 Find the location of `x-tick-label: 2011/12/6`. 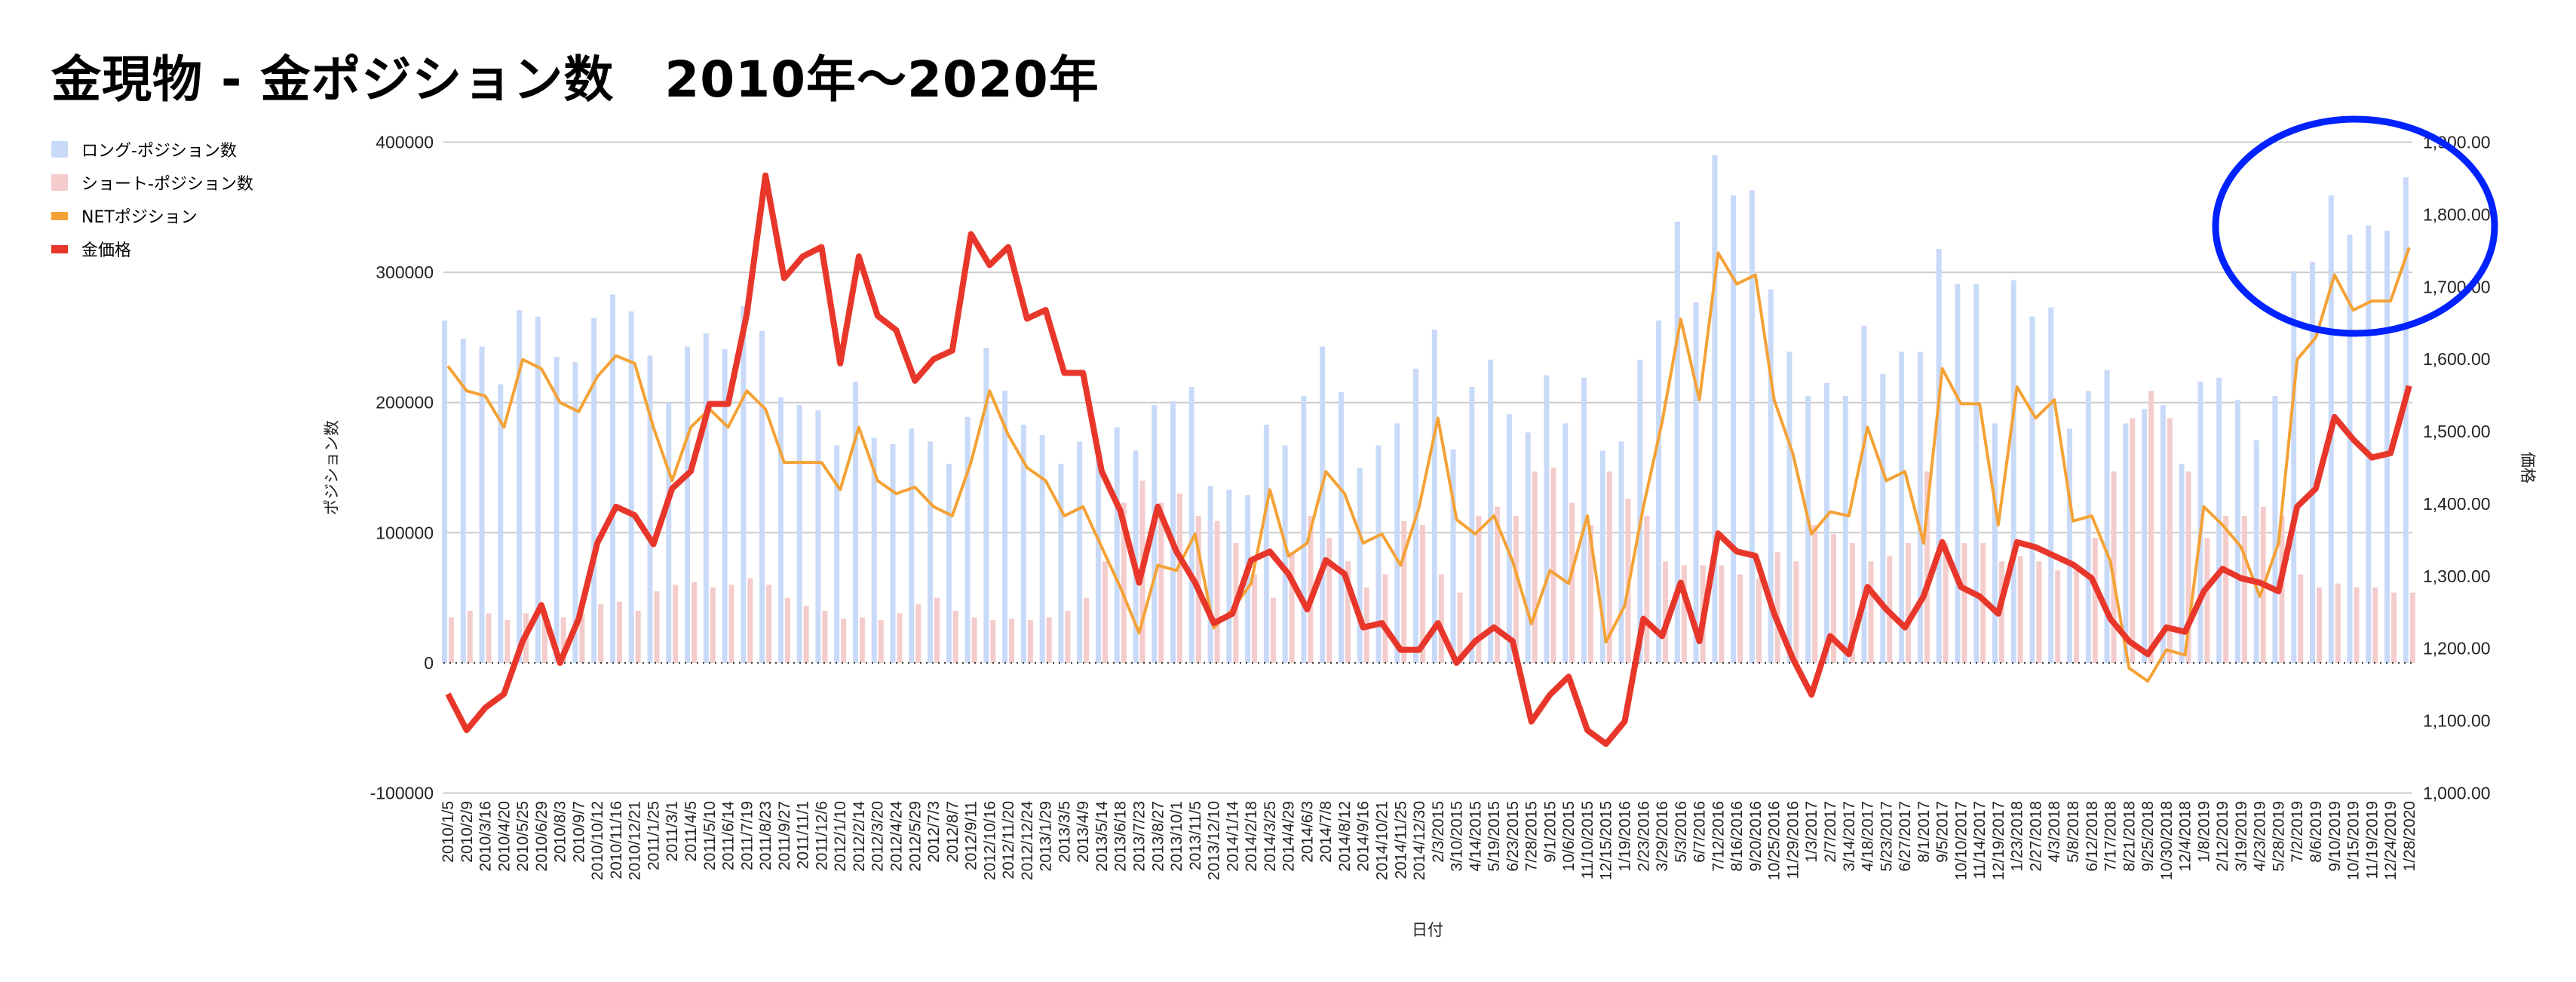

x-tick-label: 2011/12/6 is located at coordinates (821, 836).